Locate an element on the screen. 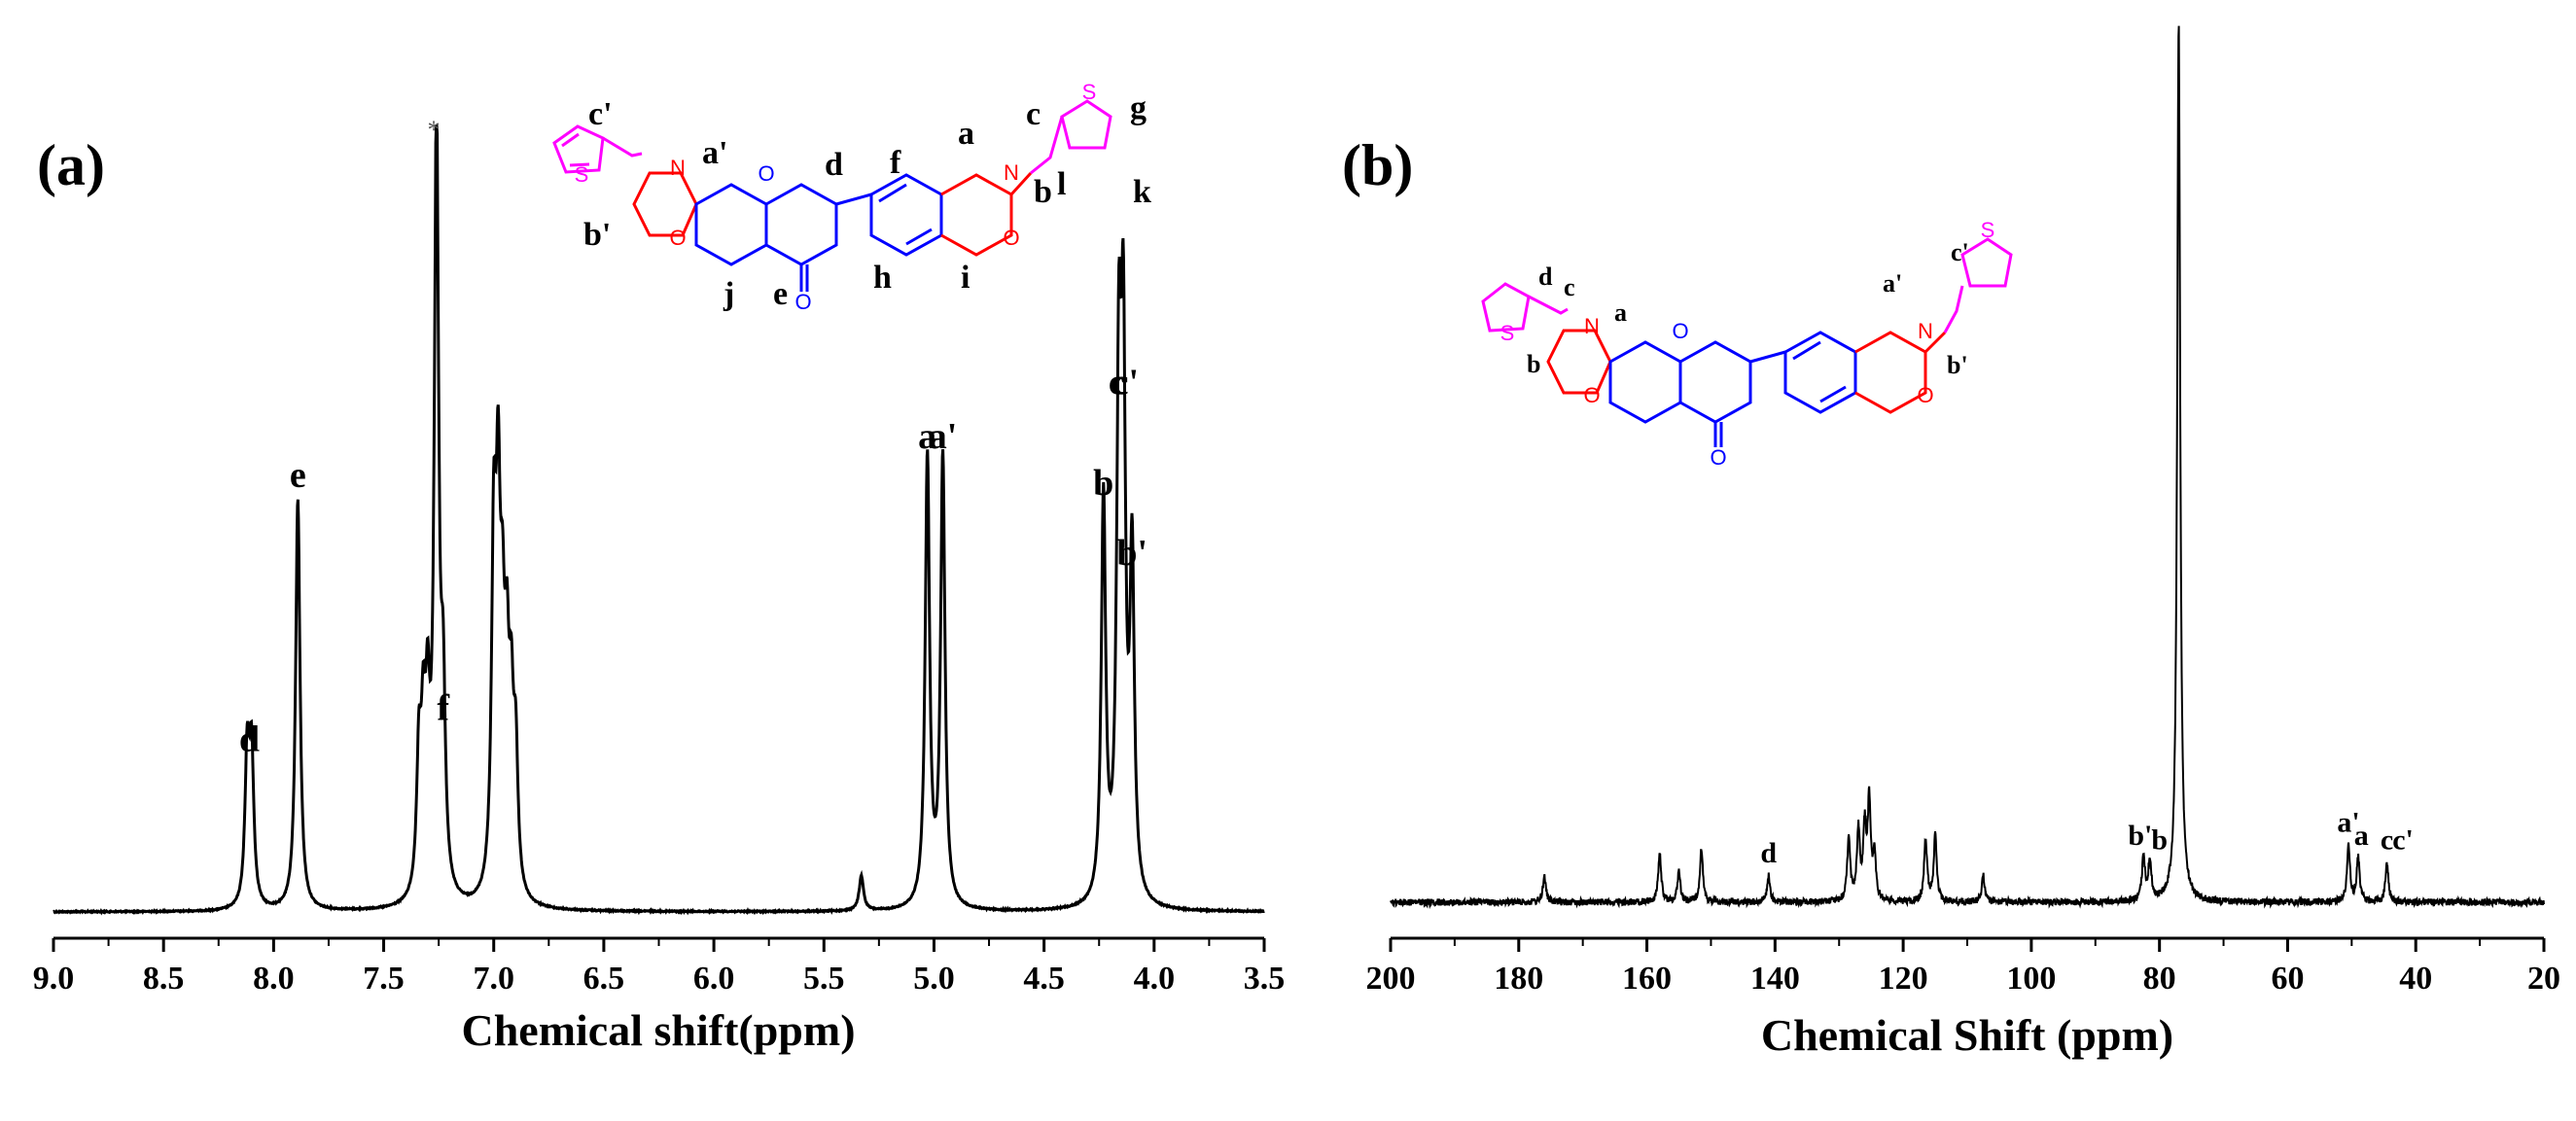 The width and height of the screenshot is (2576, 1121). thiophene-right-a is located at coordinates (1086, 124).